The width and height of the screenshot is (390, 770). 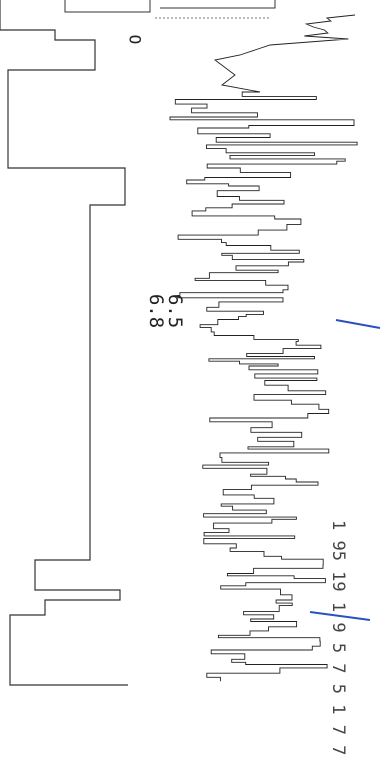 I want to click on lower-trace-label: 6.5, so click(x=175, y=311).